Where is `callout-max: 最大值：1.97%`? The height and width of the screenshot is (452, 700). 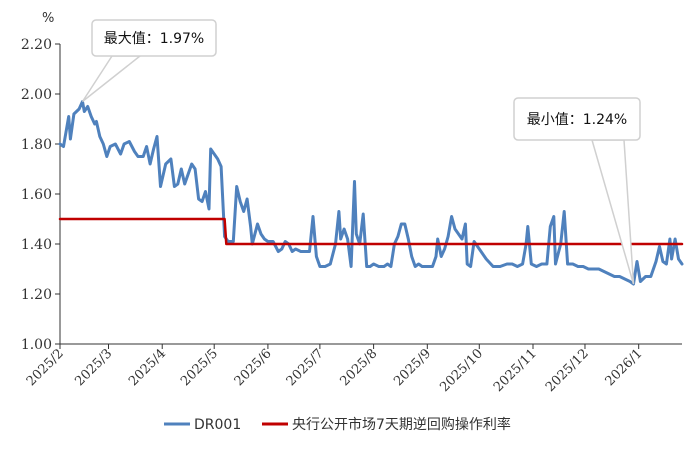
callout-max: 最大值：1.97% is located at coordinates (149, 61).